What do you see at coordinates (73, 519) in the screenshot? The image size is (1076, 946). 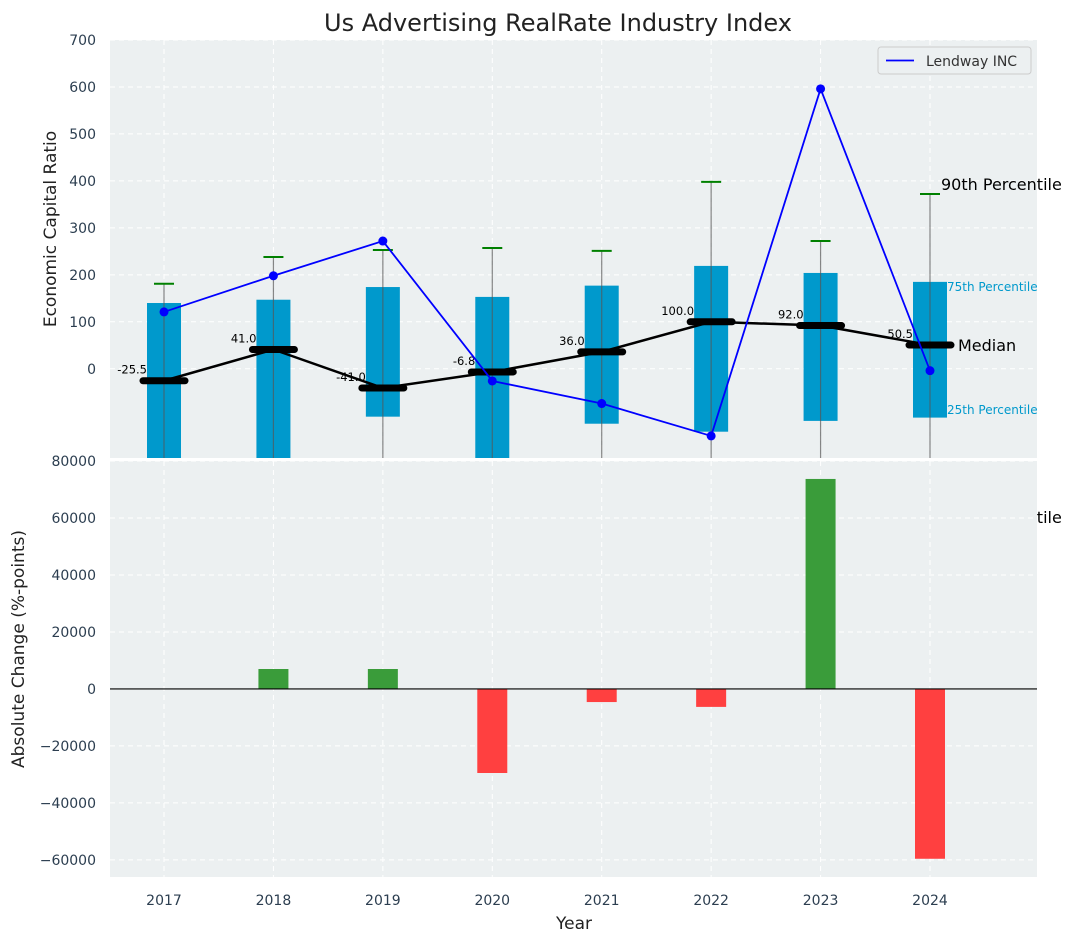 I see `bottom-ytick-label: 60000` at bounding box center [73, 519].